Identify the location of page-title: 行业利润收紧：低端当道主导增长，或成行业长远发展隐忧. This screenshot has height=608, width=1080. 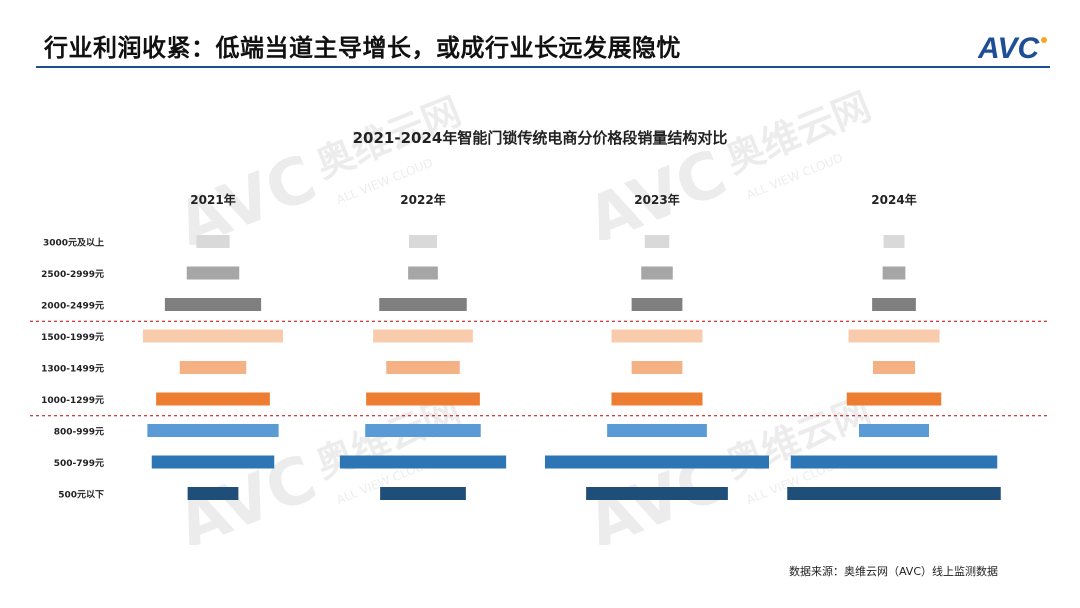
(362, 48).